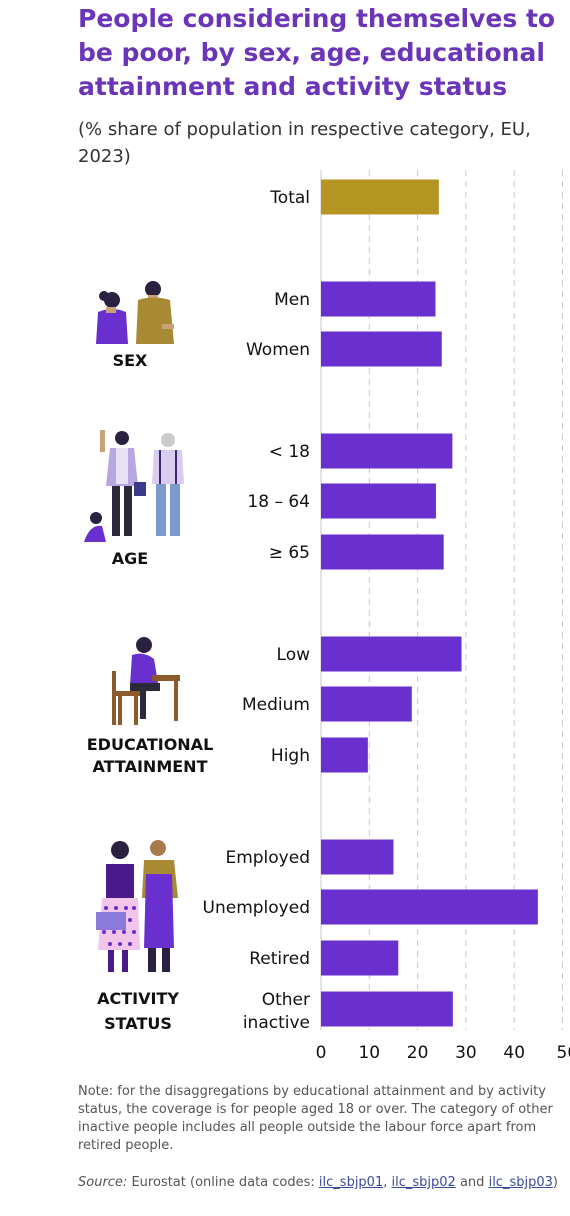 This screenshot has width=570, height=1216. Describe the element at coordinates (294, 655) in the screenshot. I see `category-label-6: Low` at that location.